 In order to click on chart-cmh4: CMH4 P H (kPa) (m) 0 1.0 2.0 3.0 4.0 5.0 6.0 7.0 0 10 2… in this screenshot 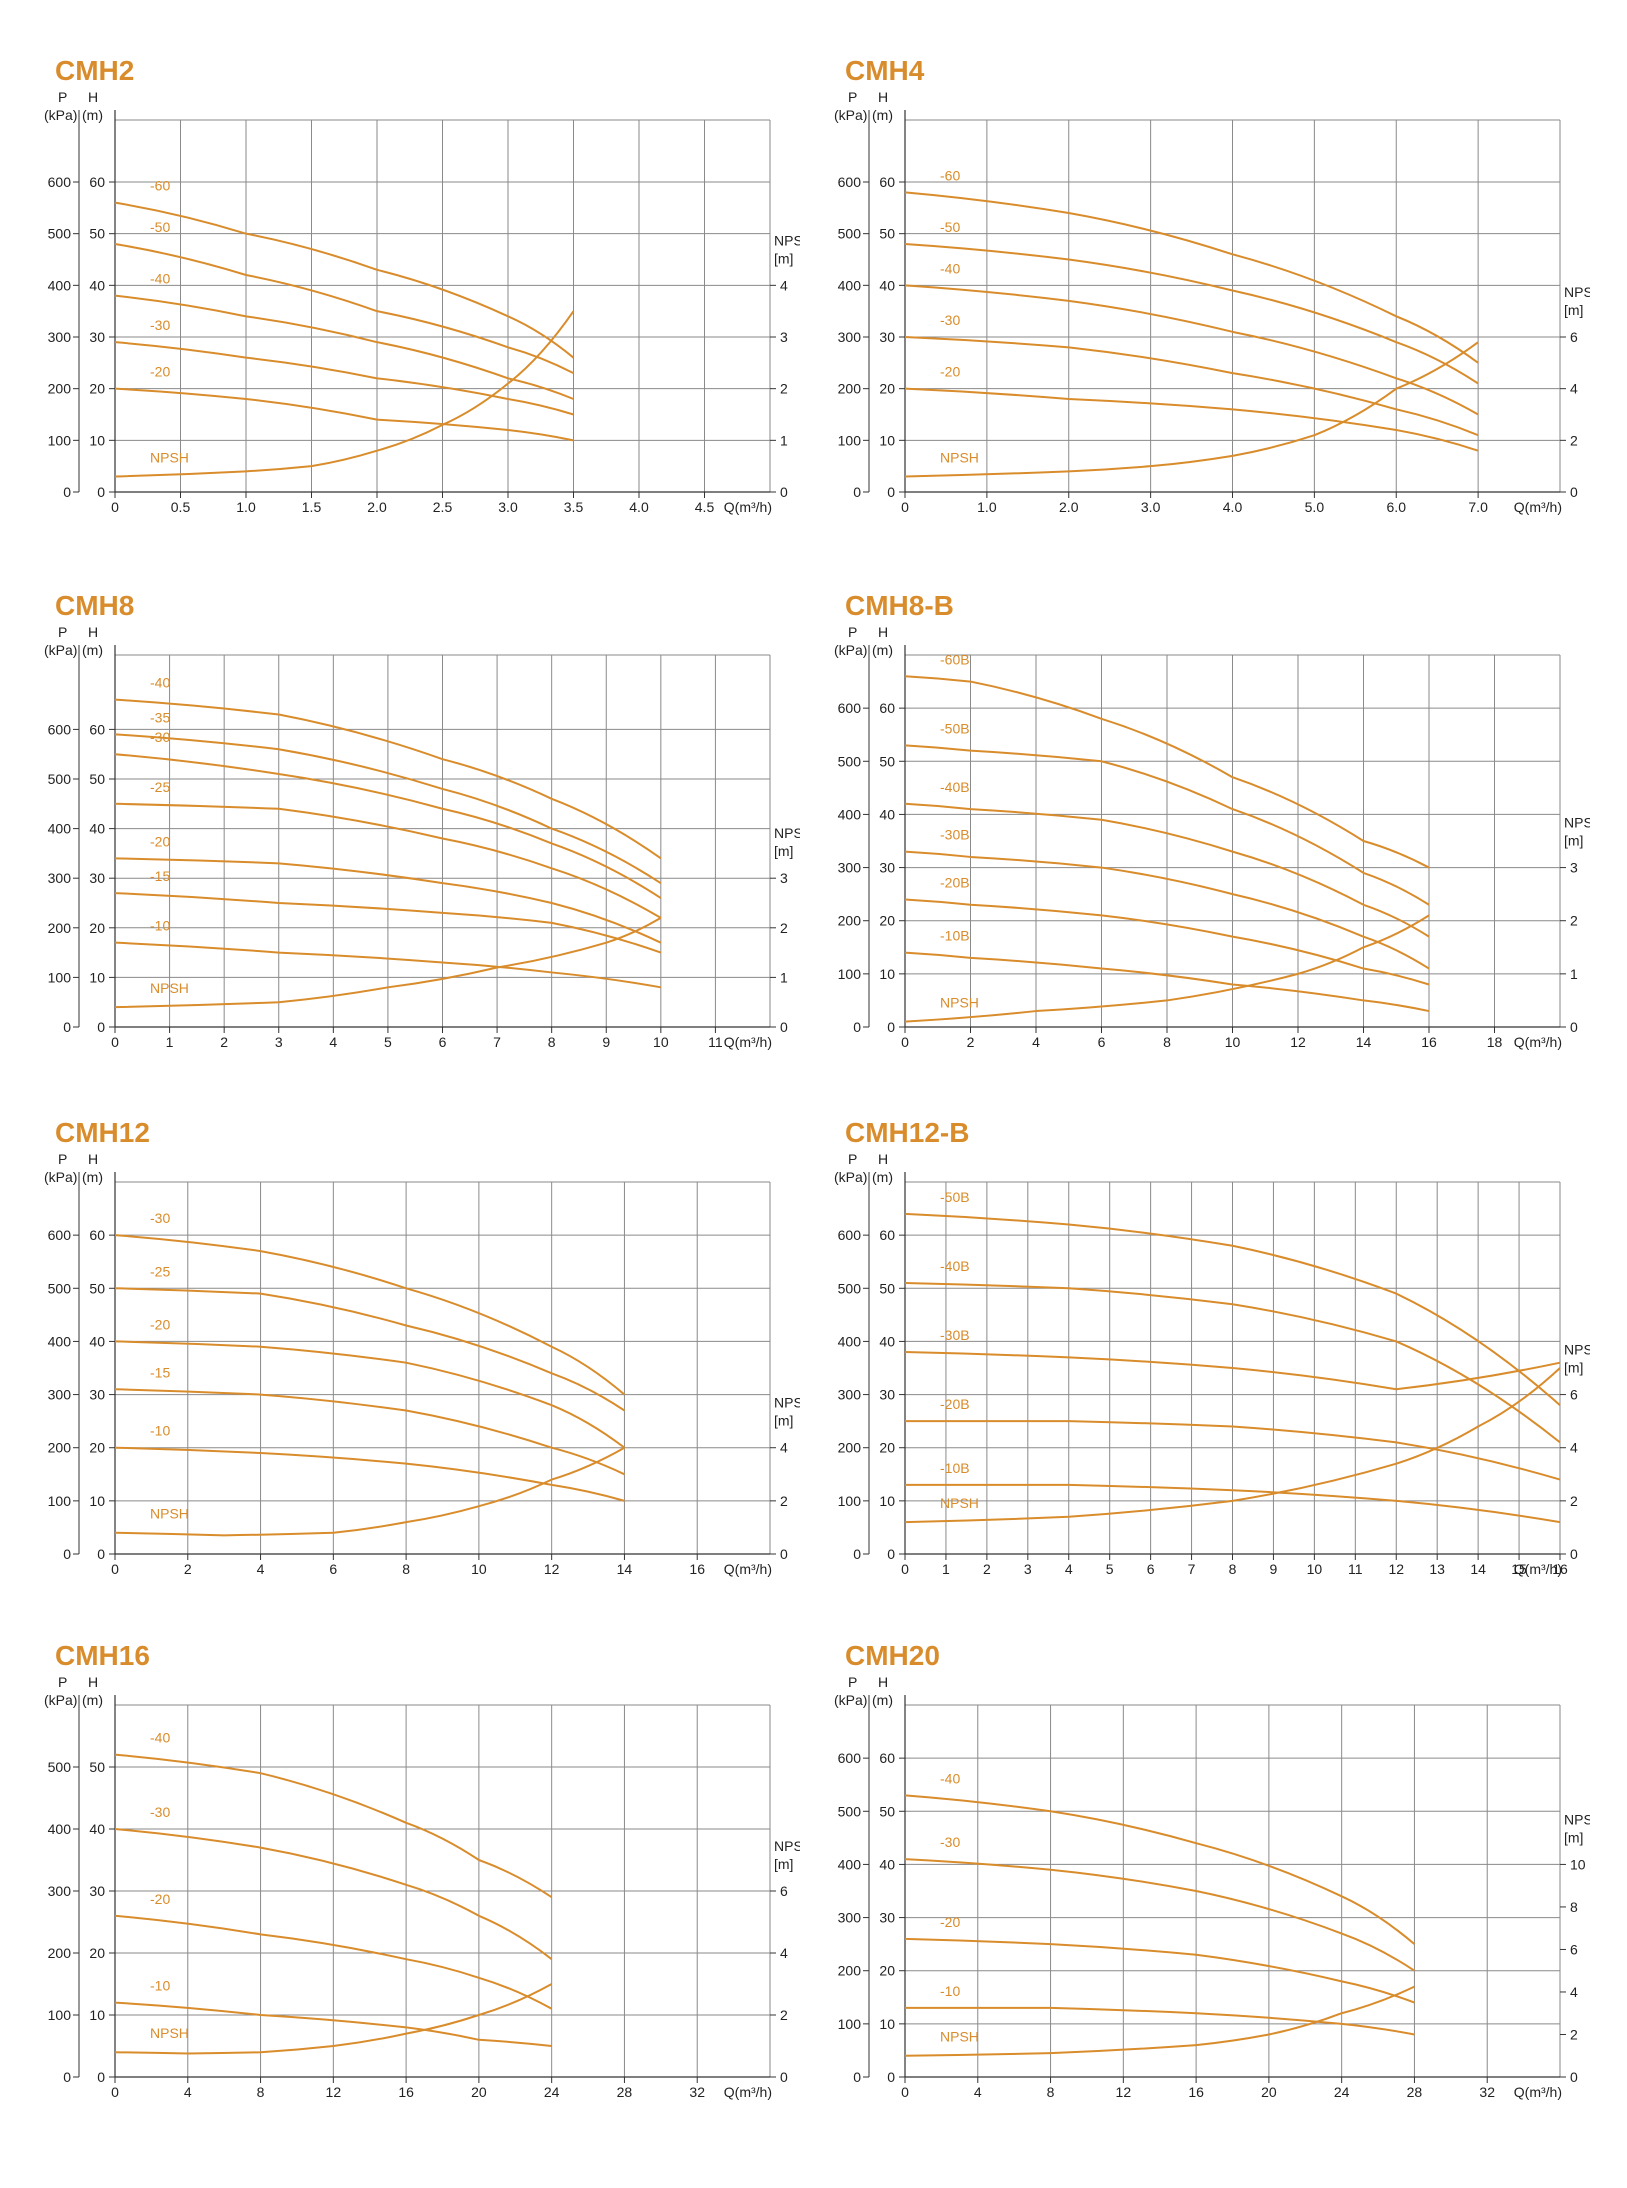, I will do `click(1212, 285)`.